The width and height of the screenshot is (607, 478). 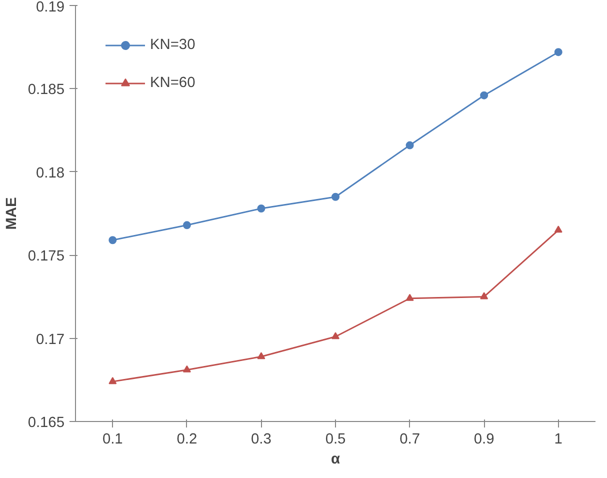 I want to click on y-tick-label: 0.165, so click(x=46, y=423).